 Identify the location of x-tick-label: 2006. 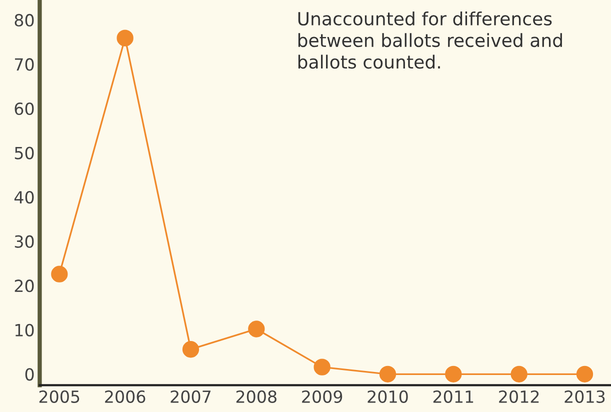
(125, 396).